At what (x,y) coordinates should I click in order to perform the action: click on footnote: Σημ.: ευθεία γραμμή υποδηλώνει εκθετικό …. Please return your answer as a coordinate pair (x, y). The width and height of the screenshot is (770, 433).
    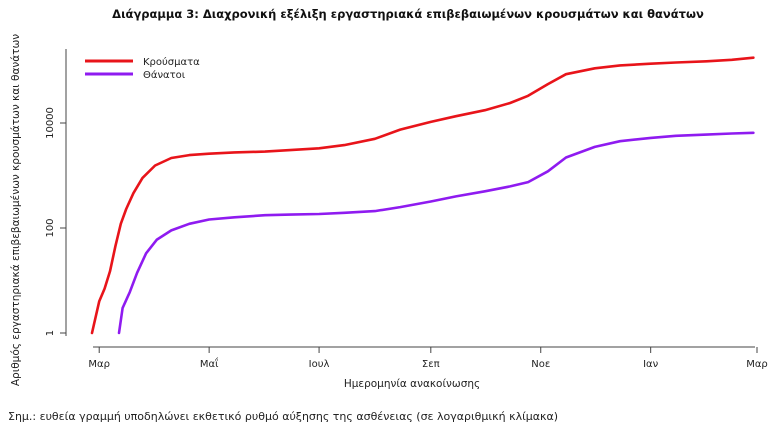
    Looking at the image, I should click on (283, 416).